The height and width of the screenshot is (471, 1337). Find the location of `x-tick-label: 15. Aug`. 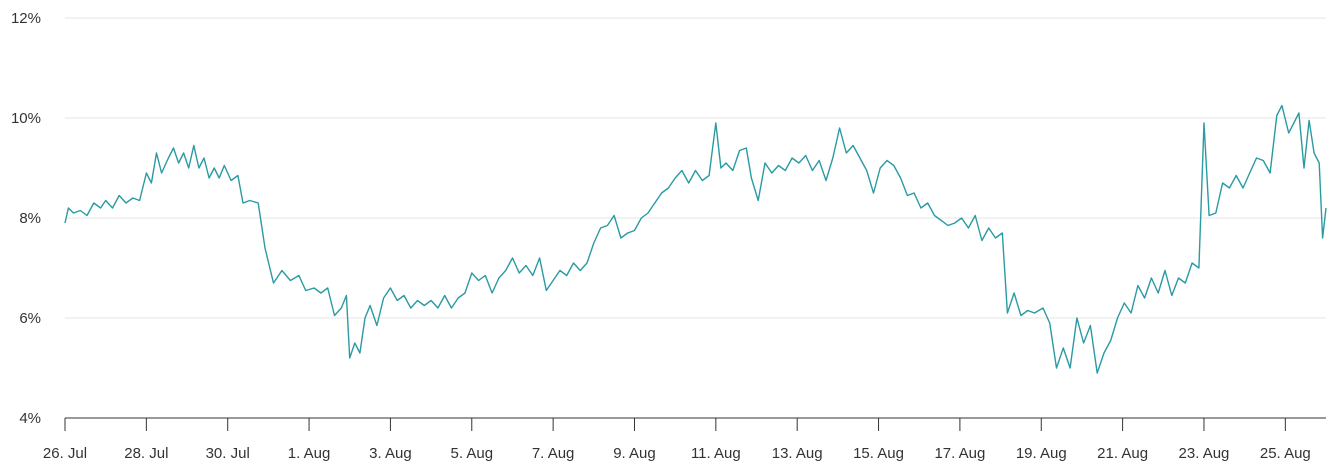

x-tick-label: 15. Aug is located at coordinates (878, 453).